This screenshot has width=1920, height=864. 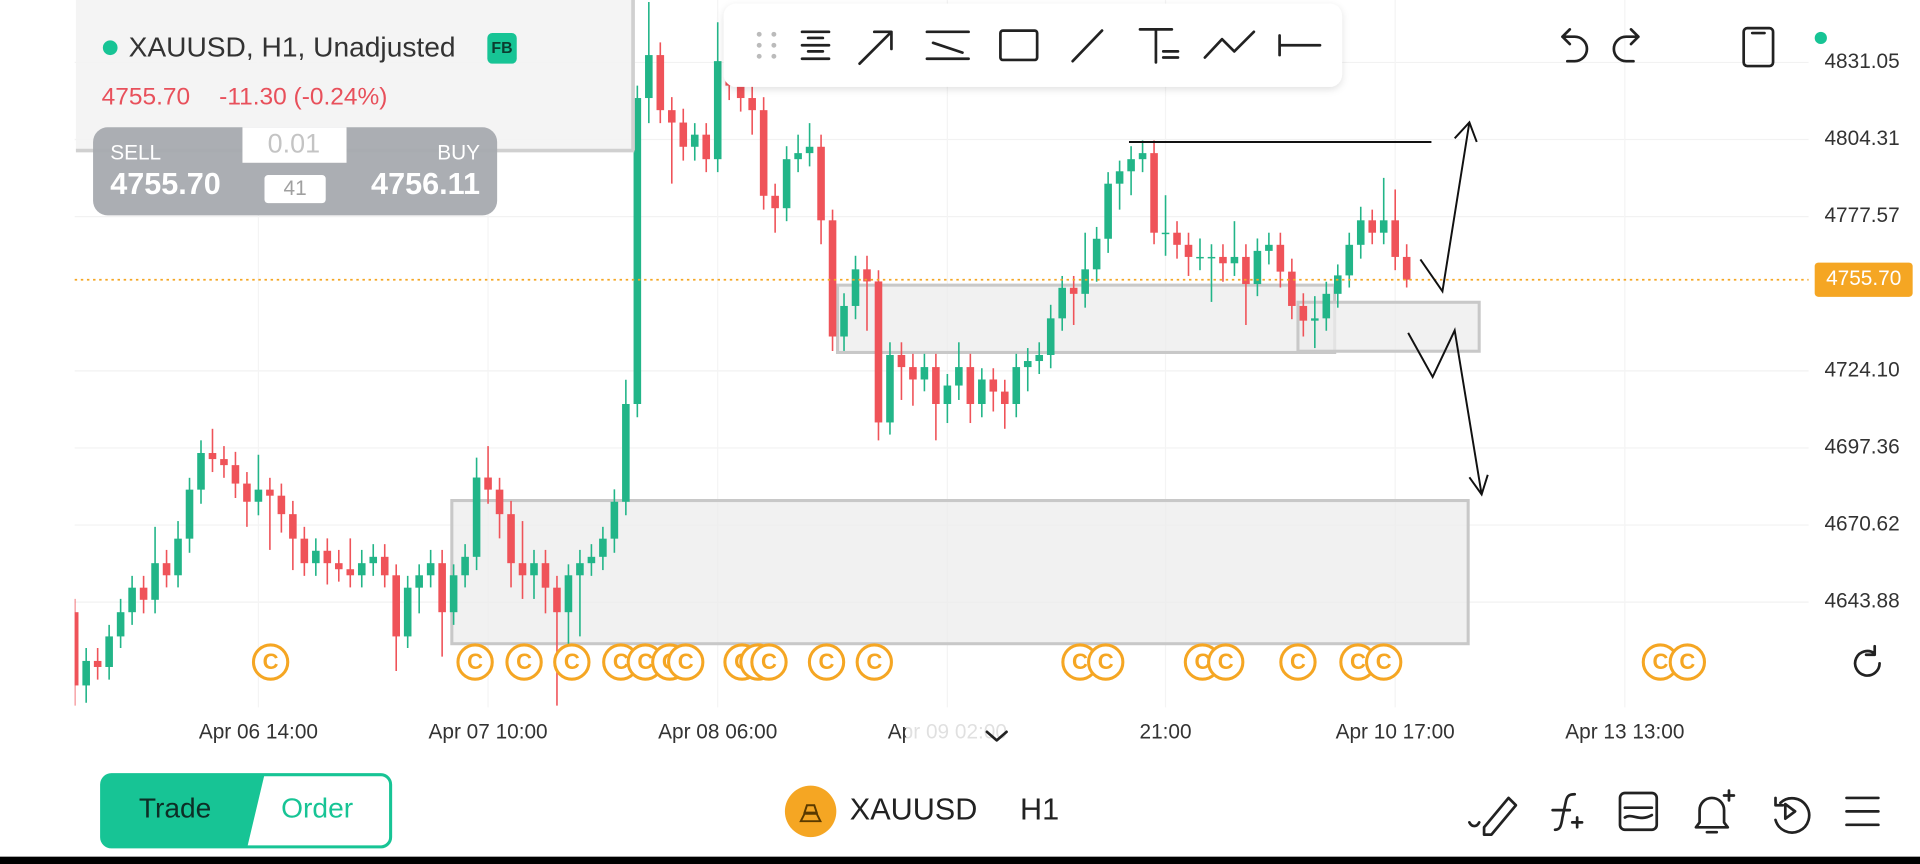 I want to click on fib-tool, so click(x=815, y=45).